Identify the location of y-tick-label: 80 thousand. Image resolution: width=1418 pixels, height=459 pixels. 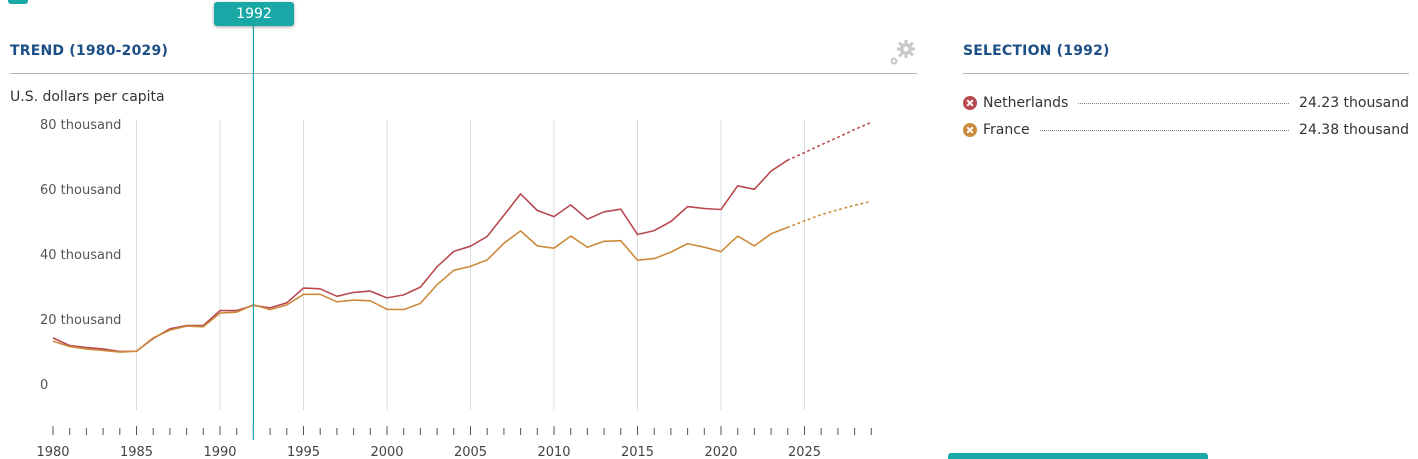
(80, 125).